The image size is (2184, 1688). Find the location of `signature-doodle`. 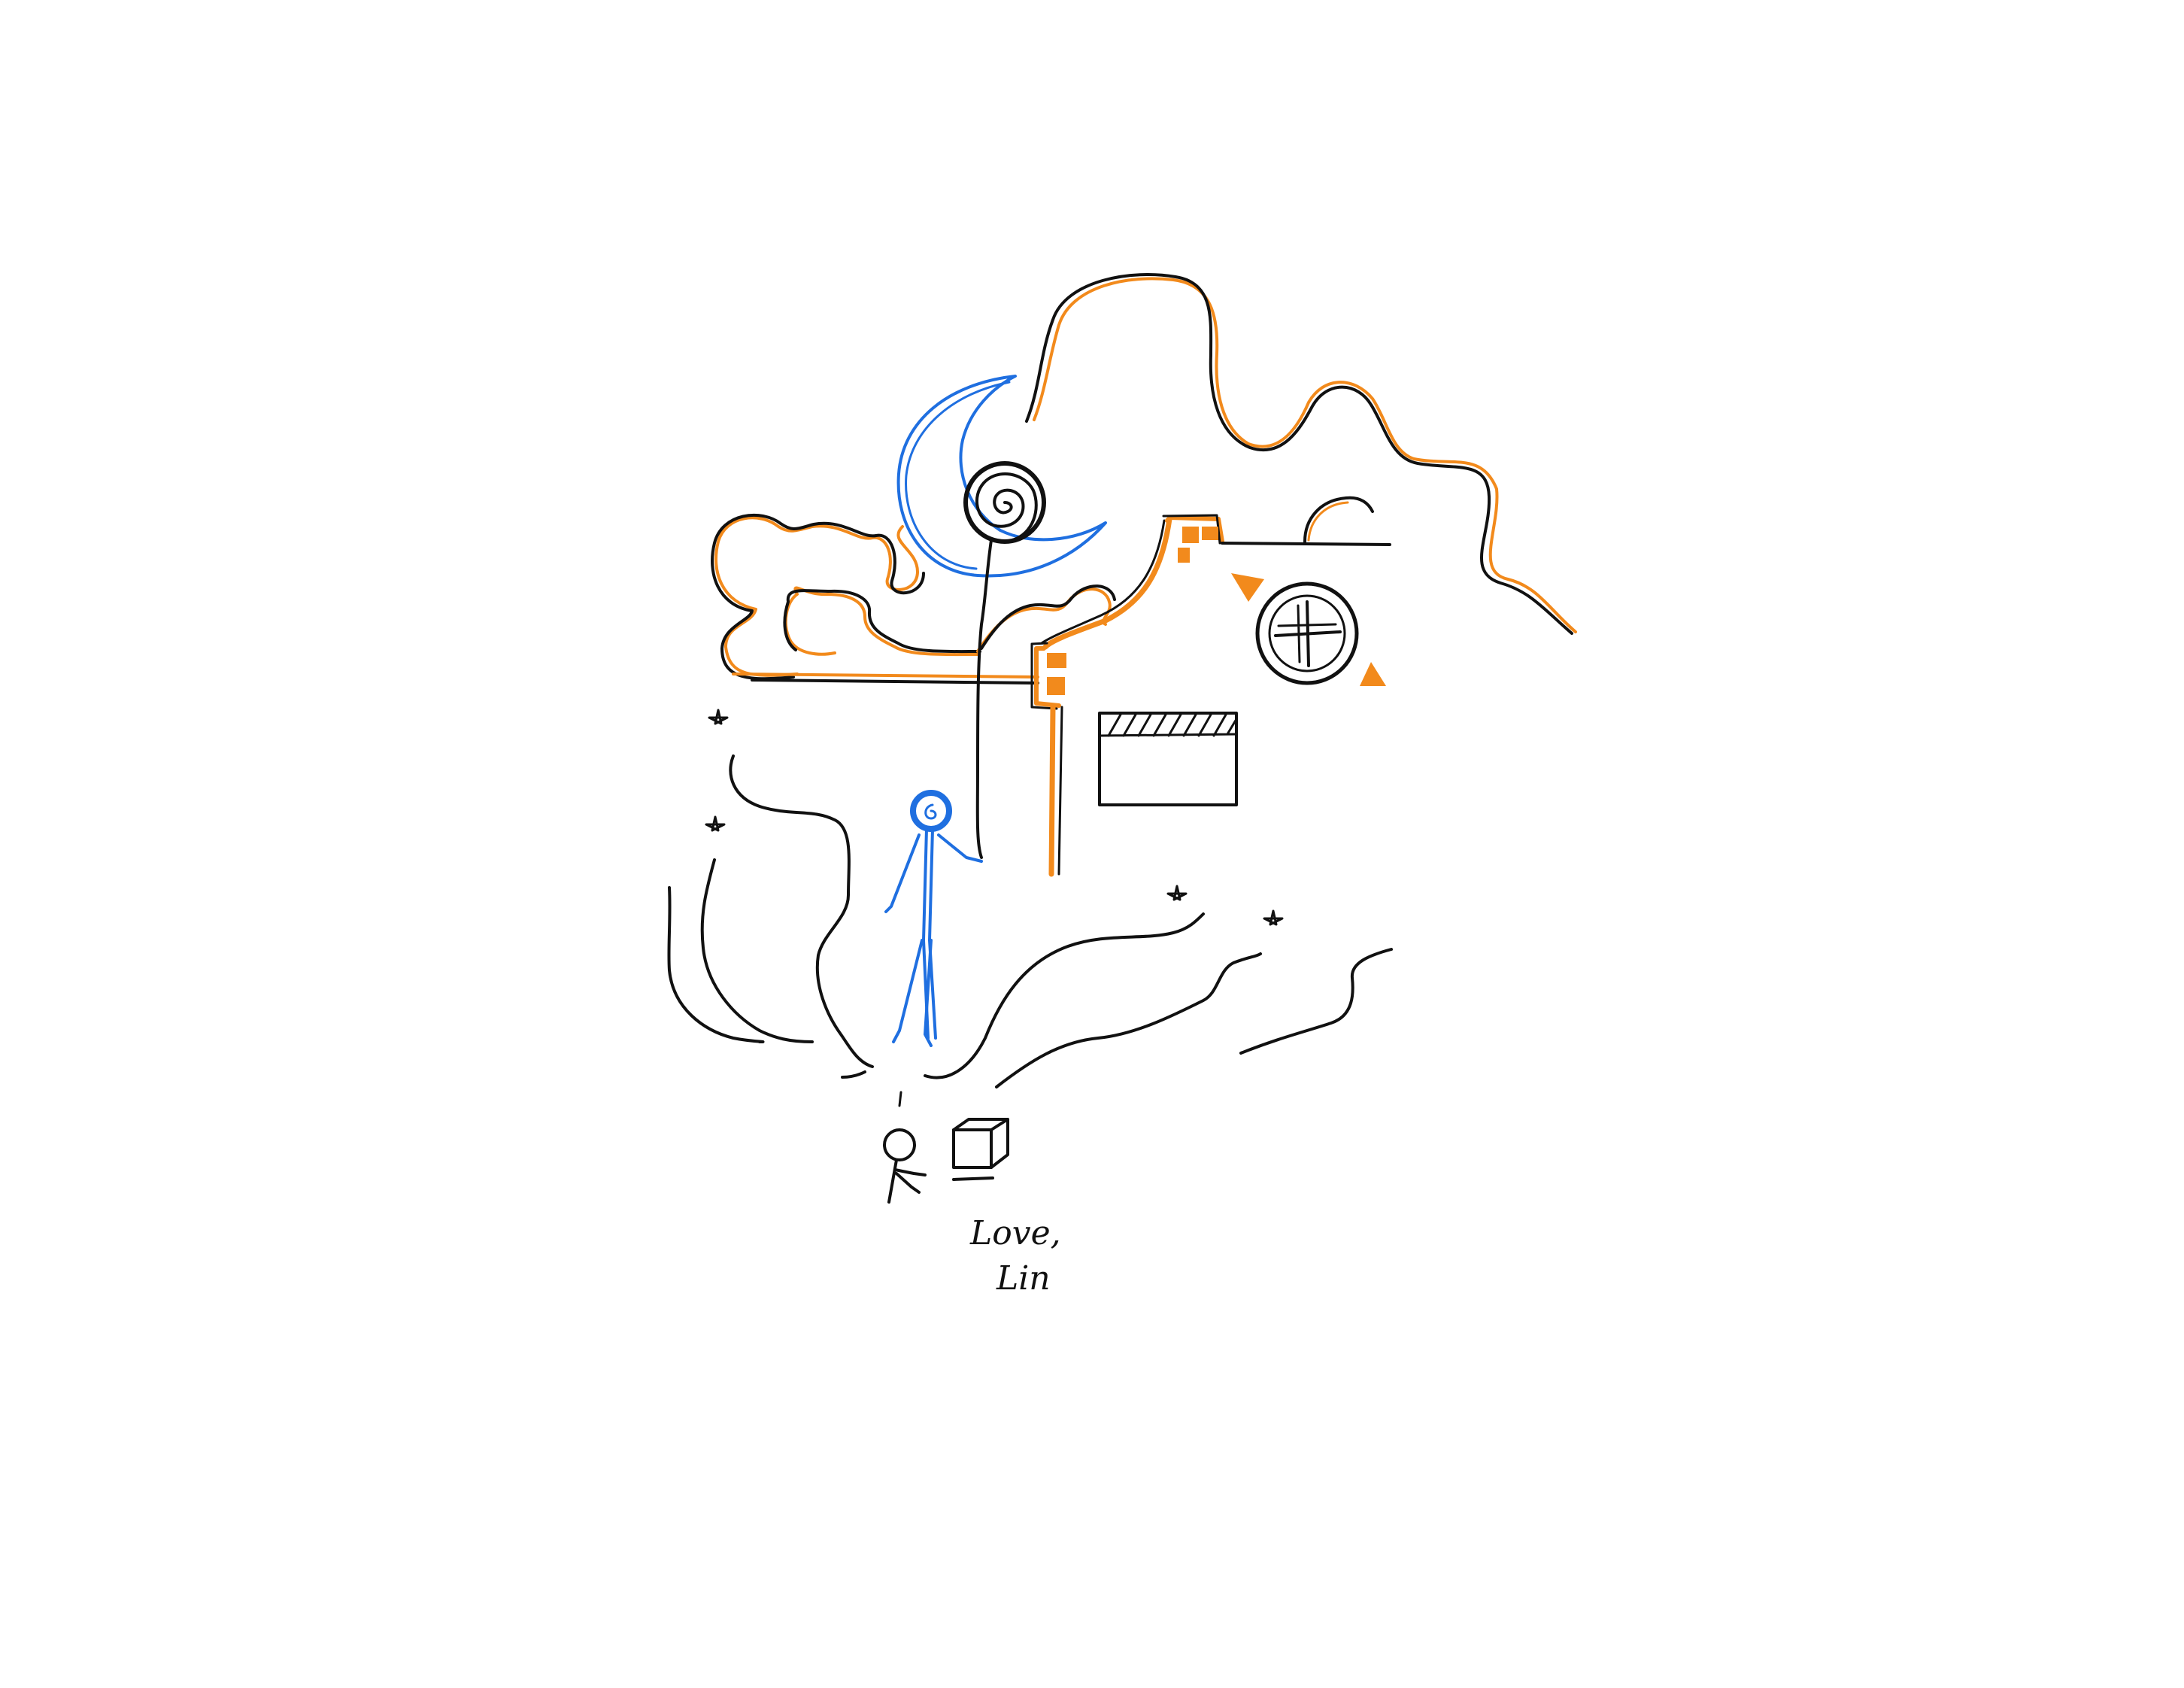

signature-doodle is located at coordinates (946, 1161).